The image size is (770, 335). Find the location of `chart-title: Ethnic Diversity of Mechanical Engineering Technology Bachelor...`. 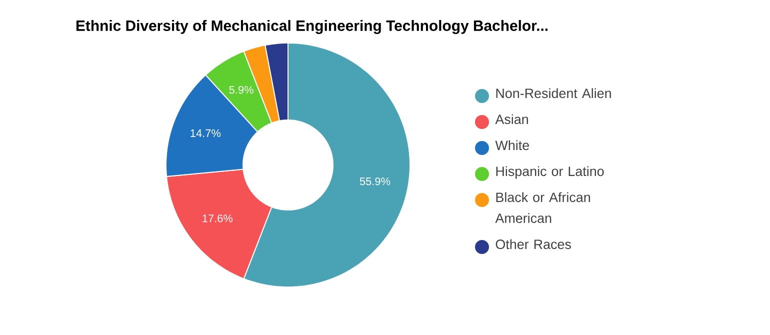

chart-title: Ethnic Diversity of Mechanical Engineering Technology Bachelor... is located at coordinates (312, 27).